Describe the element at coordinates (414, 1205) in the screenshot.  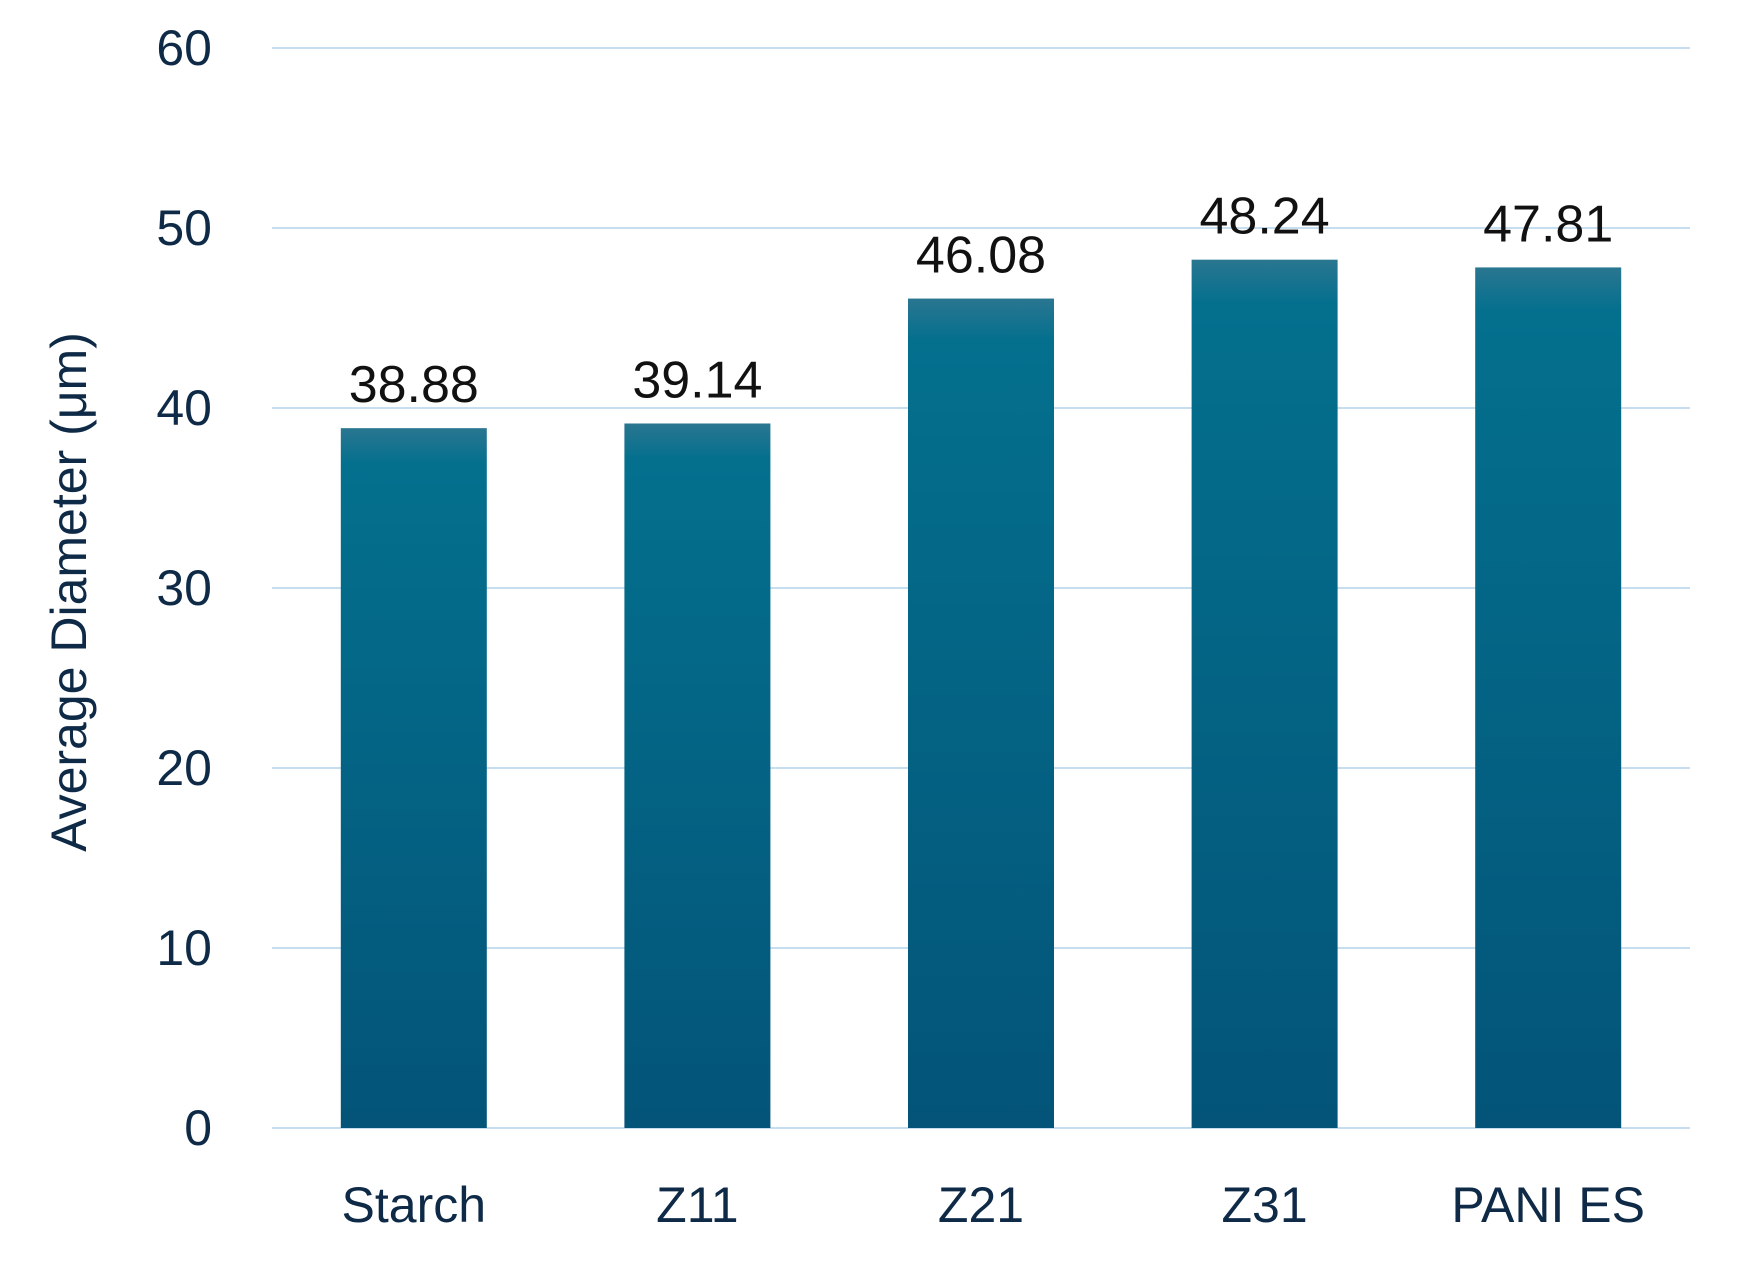
I see `x-tick-label: Starch` at that location.